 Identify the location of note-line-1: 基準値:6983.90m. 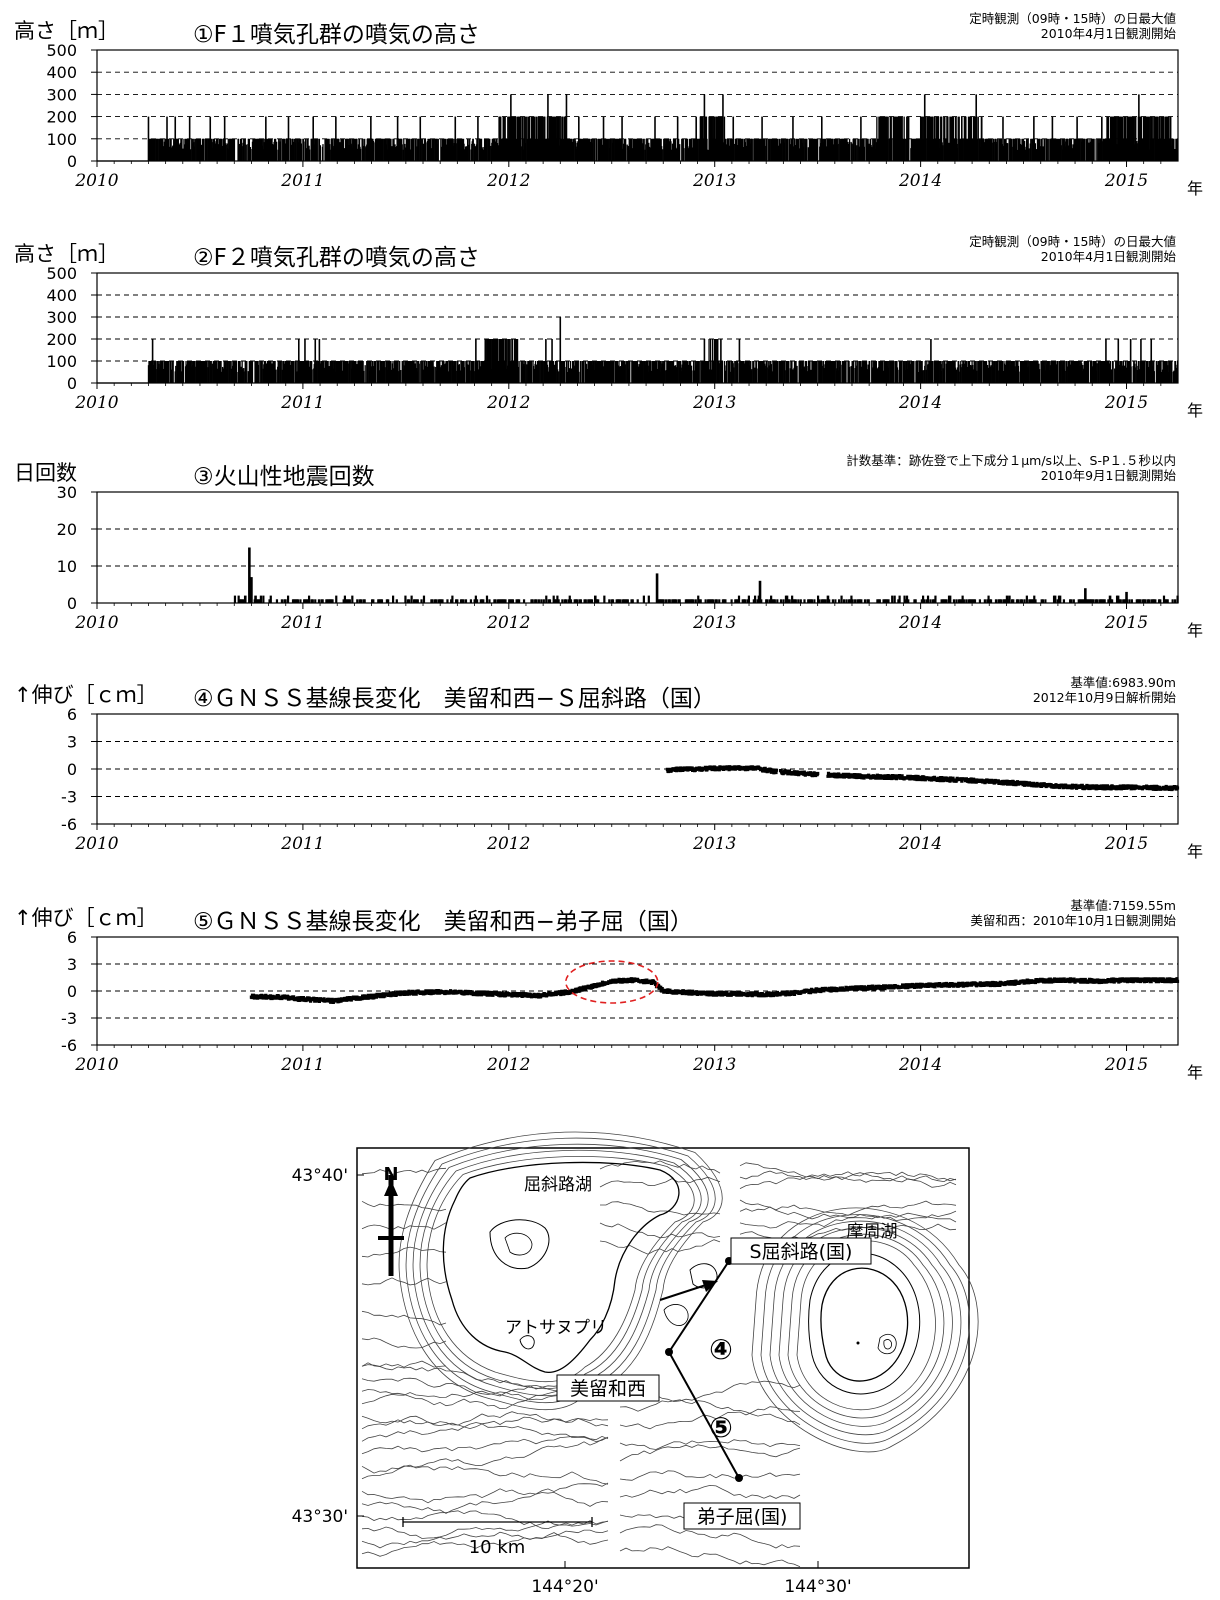
(1123, 682).